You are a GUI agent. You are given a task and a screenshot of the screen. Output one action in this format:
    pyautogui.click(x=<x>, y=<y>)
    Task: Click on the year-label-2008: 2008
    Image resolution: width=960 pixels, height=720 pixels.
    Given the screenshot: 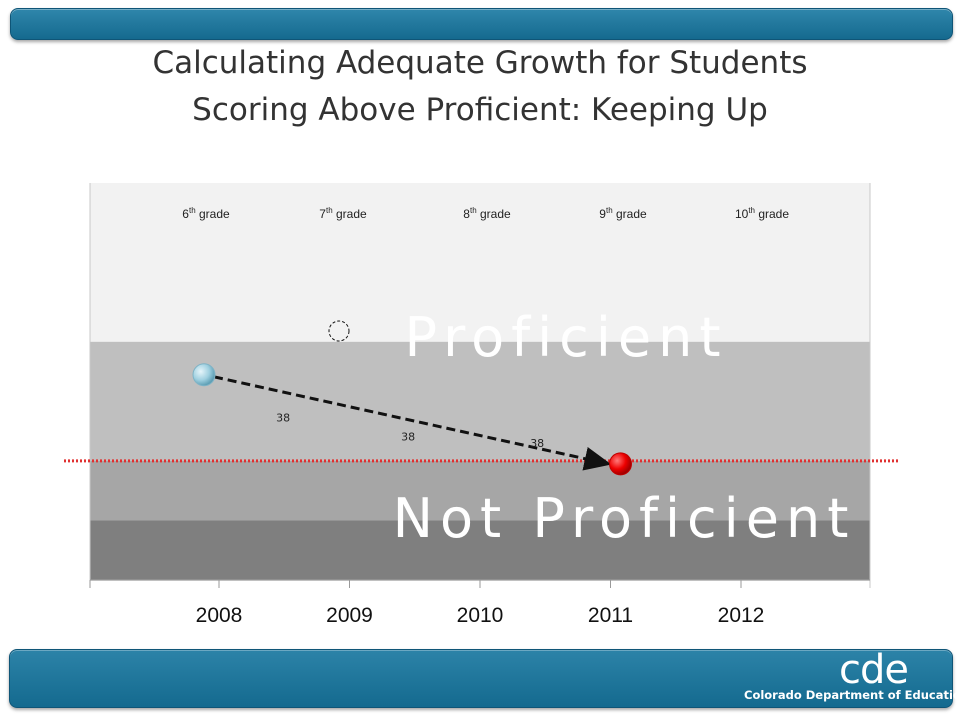 What is the action you would take?
    pyautogui.click(x=219, y=615)
    